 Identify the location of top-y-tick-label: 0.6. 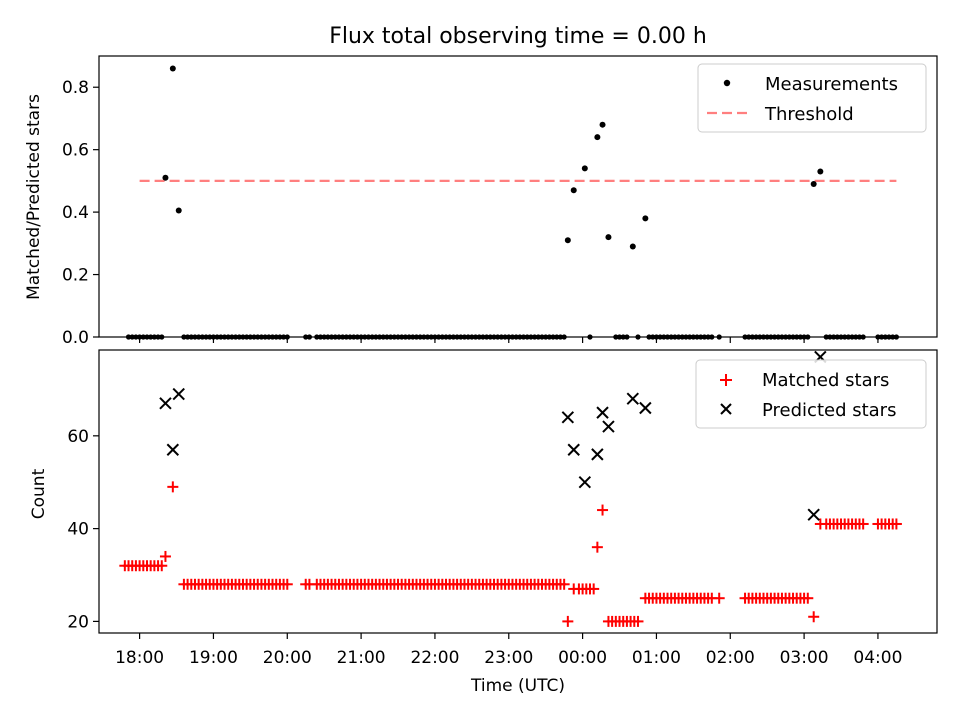
(75, 151).